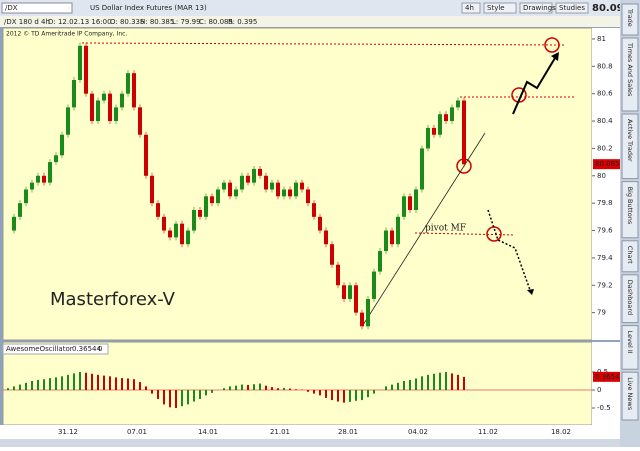 Image resolution: width=640 pixels, height=451 pixels. I want to click on last-price: 80.09, so click(608, 8).